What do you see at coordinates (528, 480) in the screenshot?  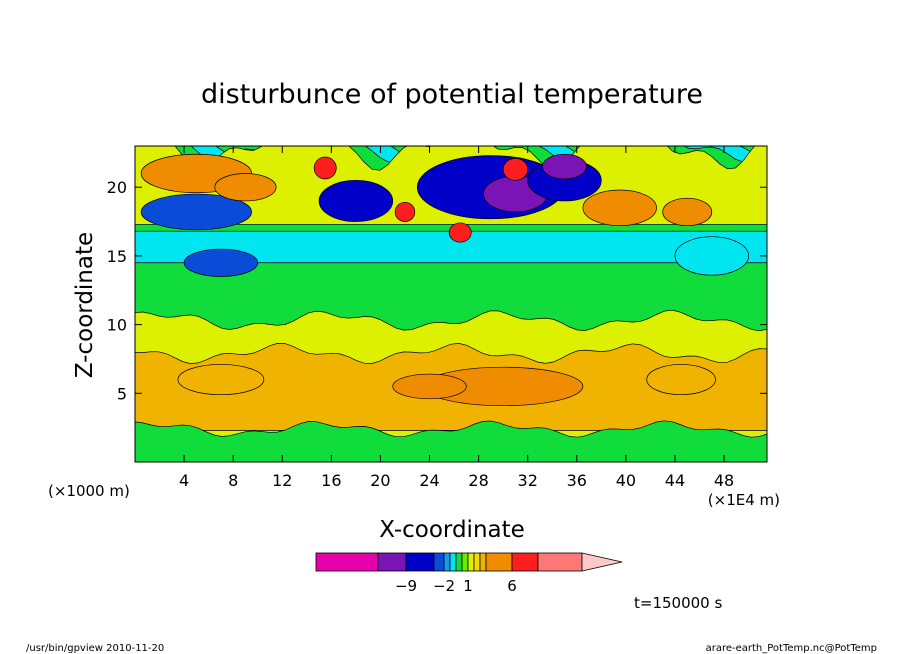 I see `x-tick-label: 32` at bounding box center [528, 480].